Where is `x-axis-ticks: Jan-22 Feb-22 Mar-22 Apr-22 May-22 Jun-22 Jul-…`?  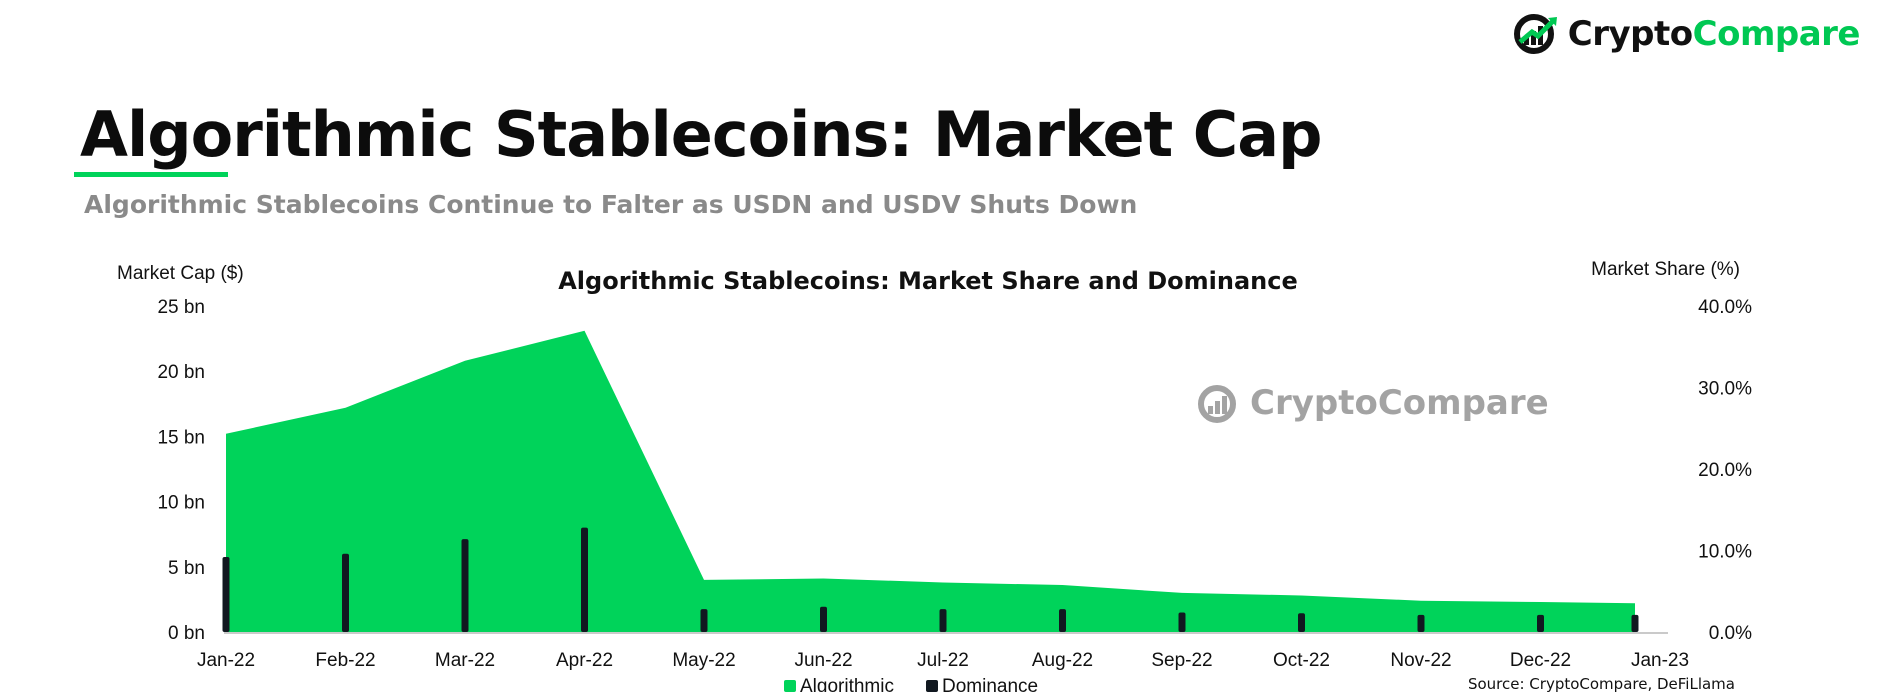 x-axis-ticks: Jan-22 Feb-22 Mar-22 Apr-22 May-22 Jun-22 Jul-… is located at coordinates (943, 660).